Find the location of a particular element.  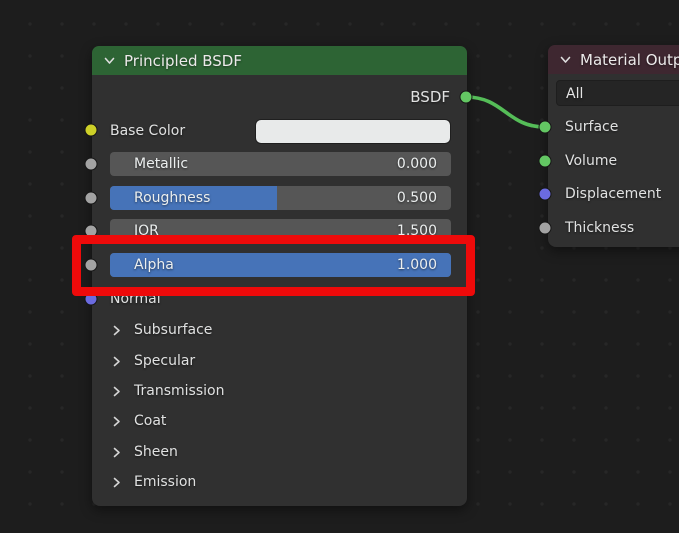

panel-coat: Coat is located at coordinates (138, 421).